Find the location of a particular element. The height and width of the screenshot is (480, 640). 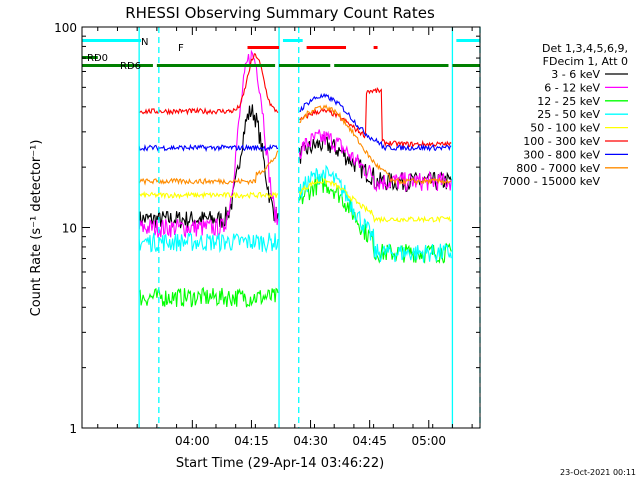

legend-entry-8: 7000 - 15000 keV is located at coordinates (551, 181).